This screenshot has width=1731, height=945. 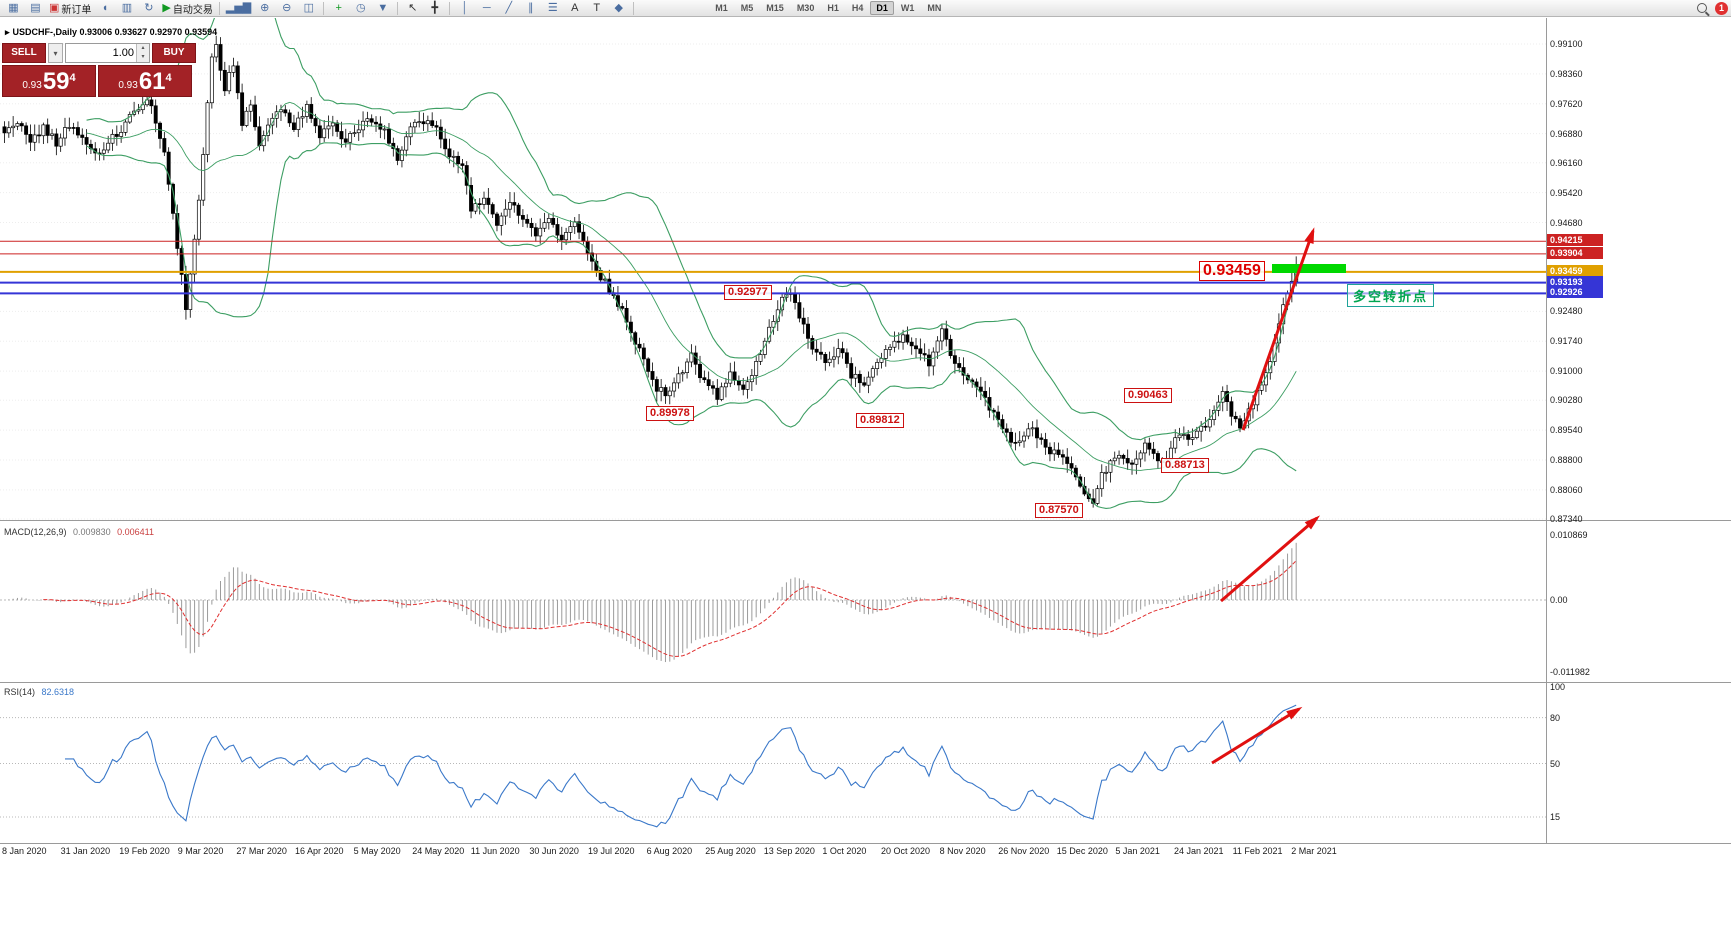 I want to click on new-order-button: ▣ 新订单, so click(x=70, y=8).